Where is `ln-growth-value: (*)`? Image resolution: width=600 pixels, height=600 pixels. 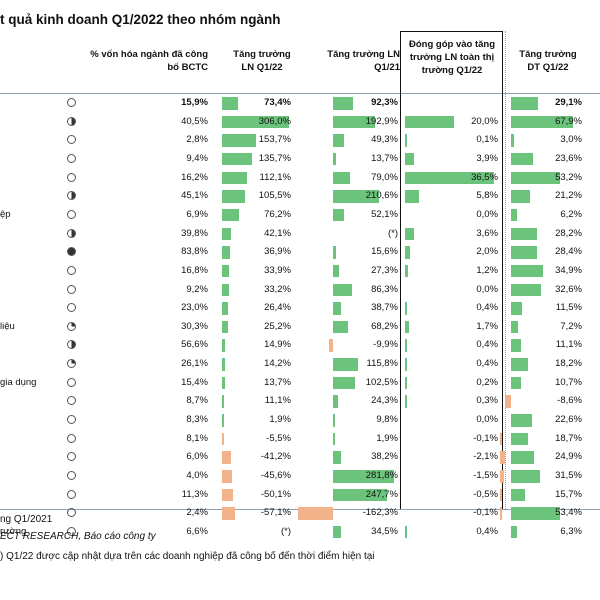 ln-growth-value: (*) is located at coordinates (285, 531).